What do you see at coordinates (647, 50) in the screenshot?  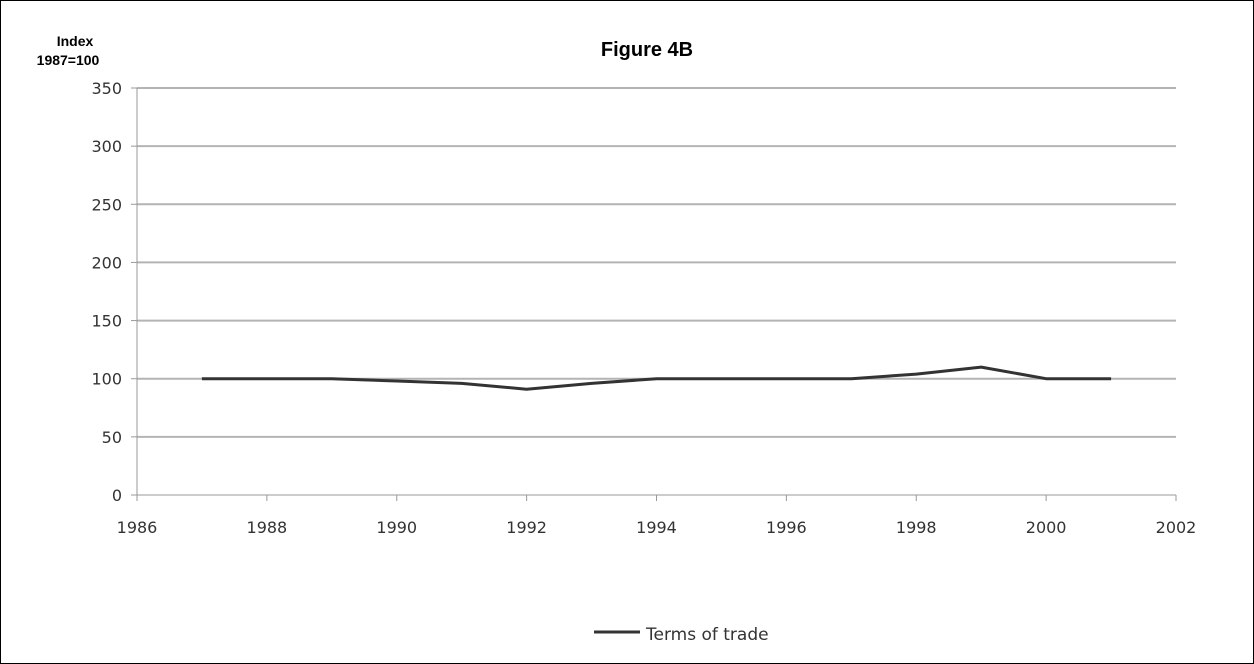 I see `chart-title: Figure 4B` at bounding box center [647, 50].